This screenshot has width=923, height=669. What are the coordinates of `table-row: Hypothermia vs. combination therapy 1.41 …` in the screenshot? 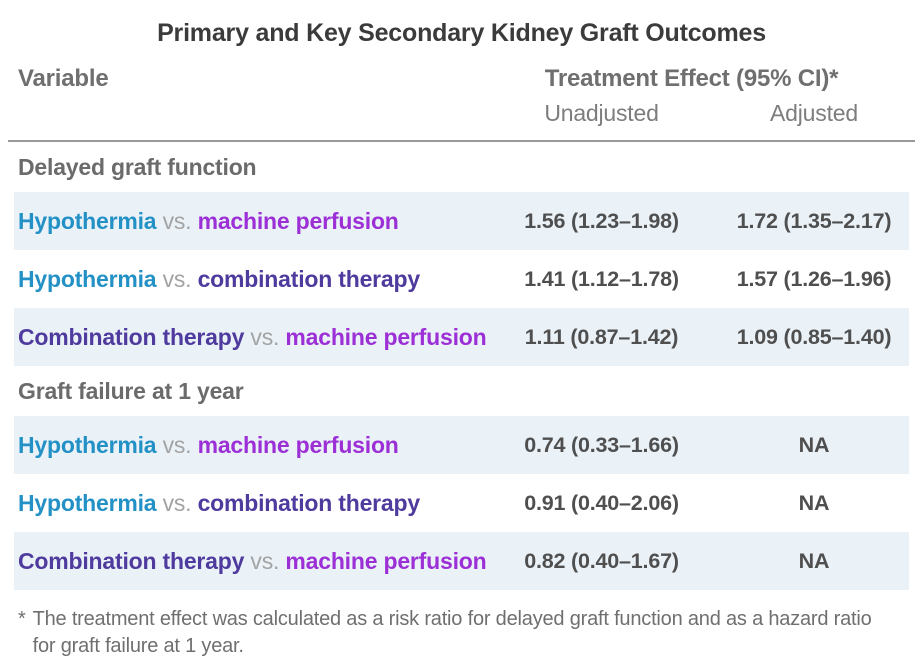 It's located at (461, 279).